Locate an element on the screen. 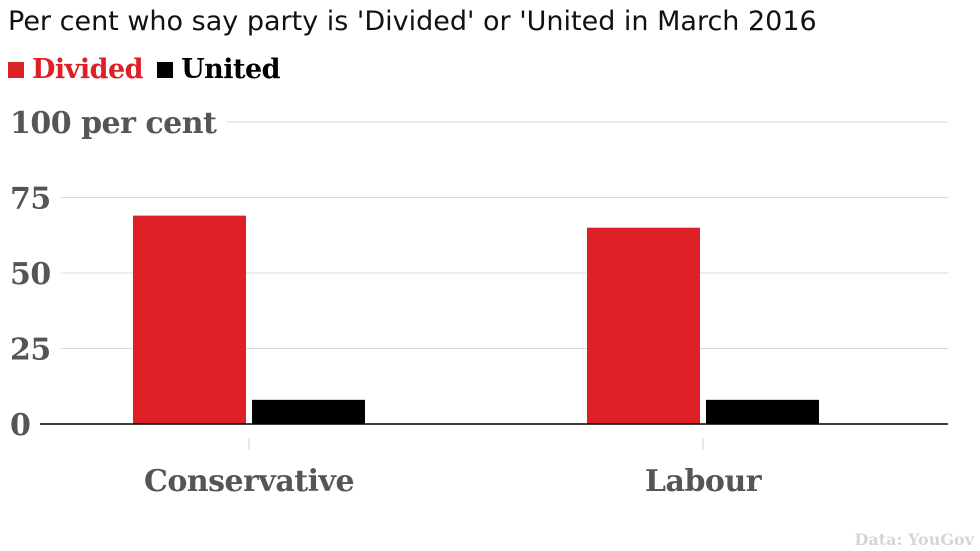  legend-item-divided: Divided is located at coordinates (76, 69).